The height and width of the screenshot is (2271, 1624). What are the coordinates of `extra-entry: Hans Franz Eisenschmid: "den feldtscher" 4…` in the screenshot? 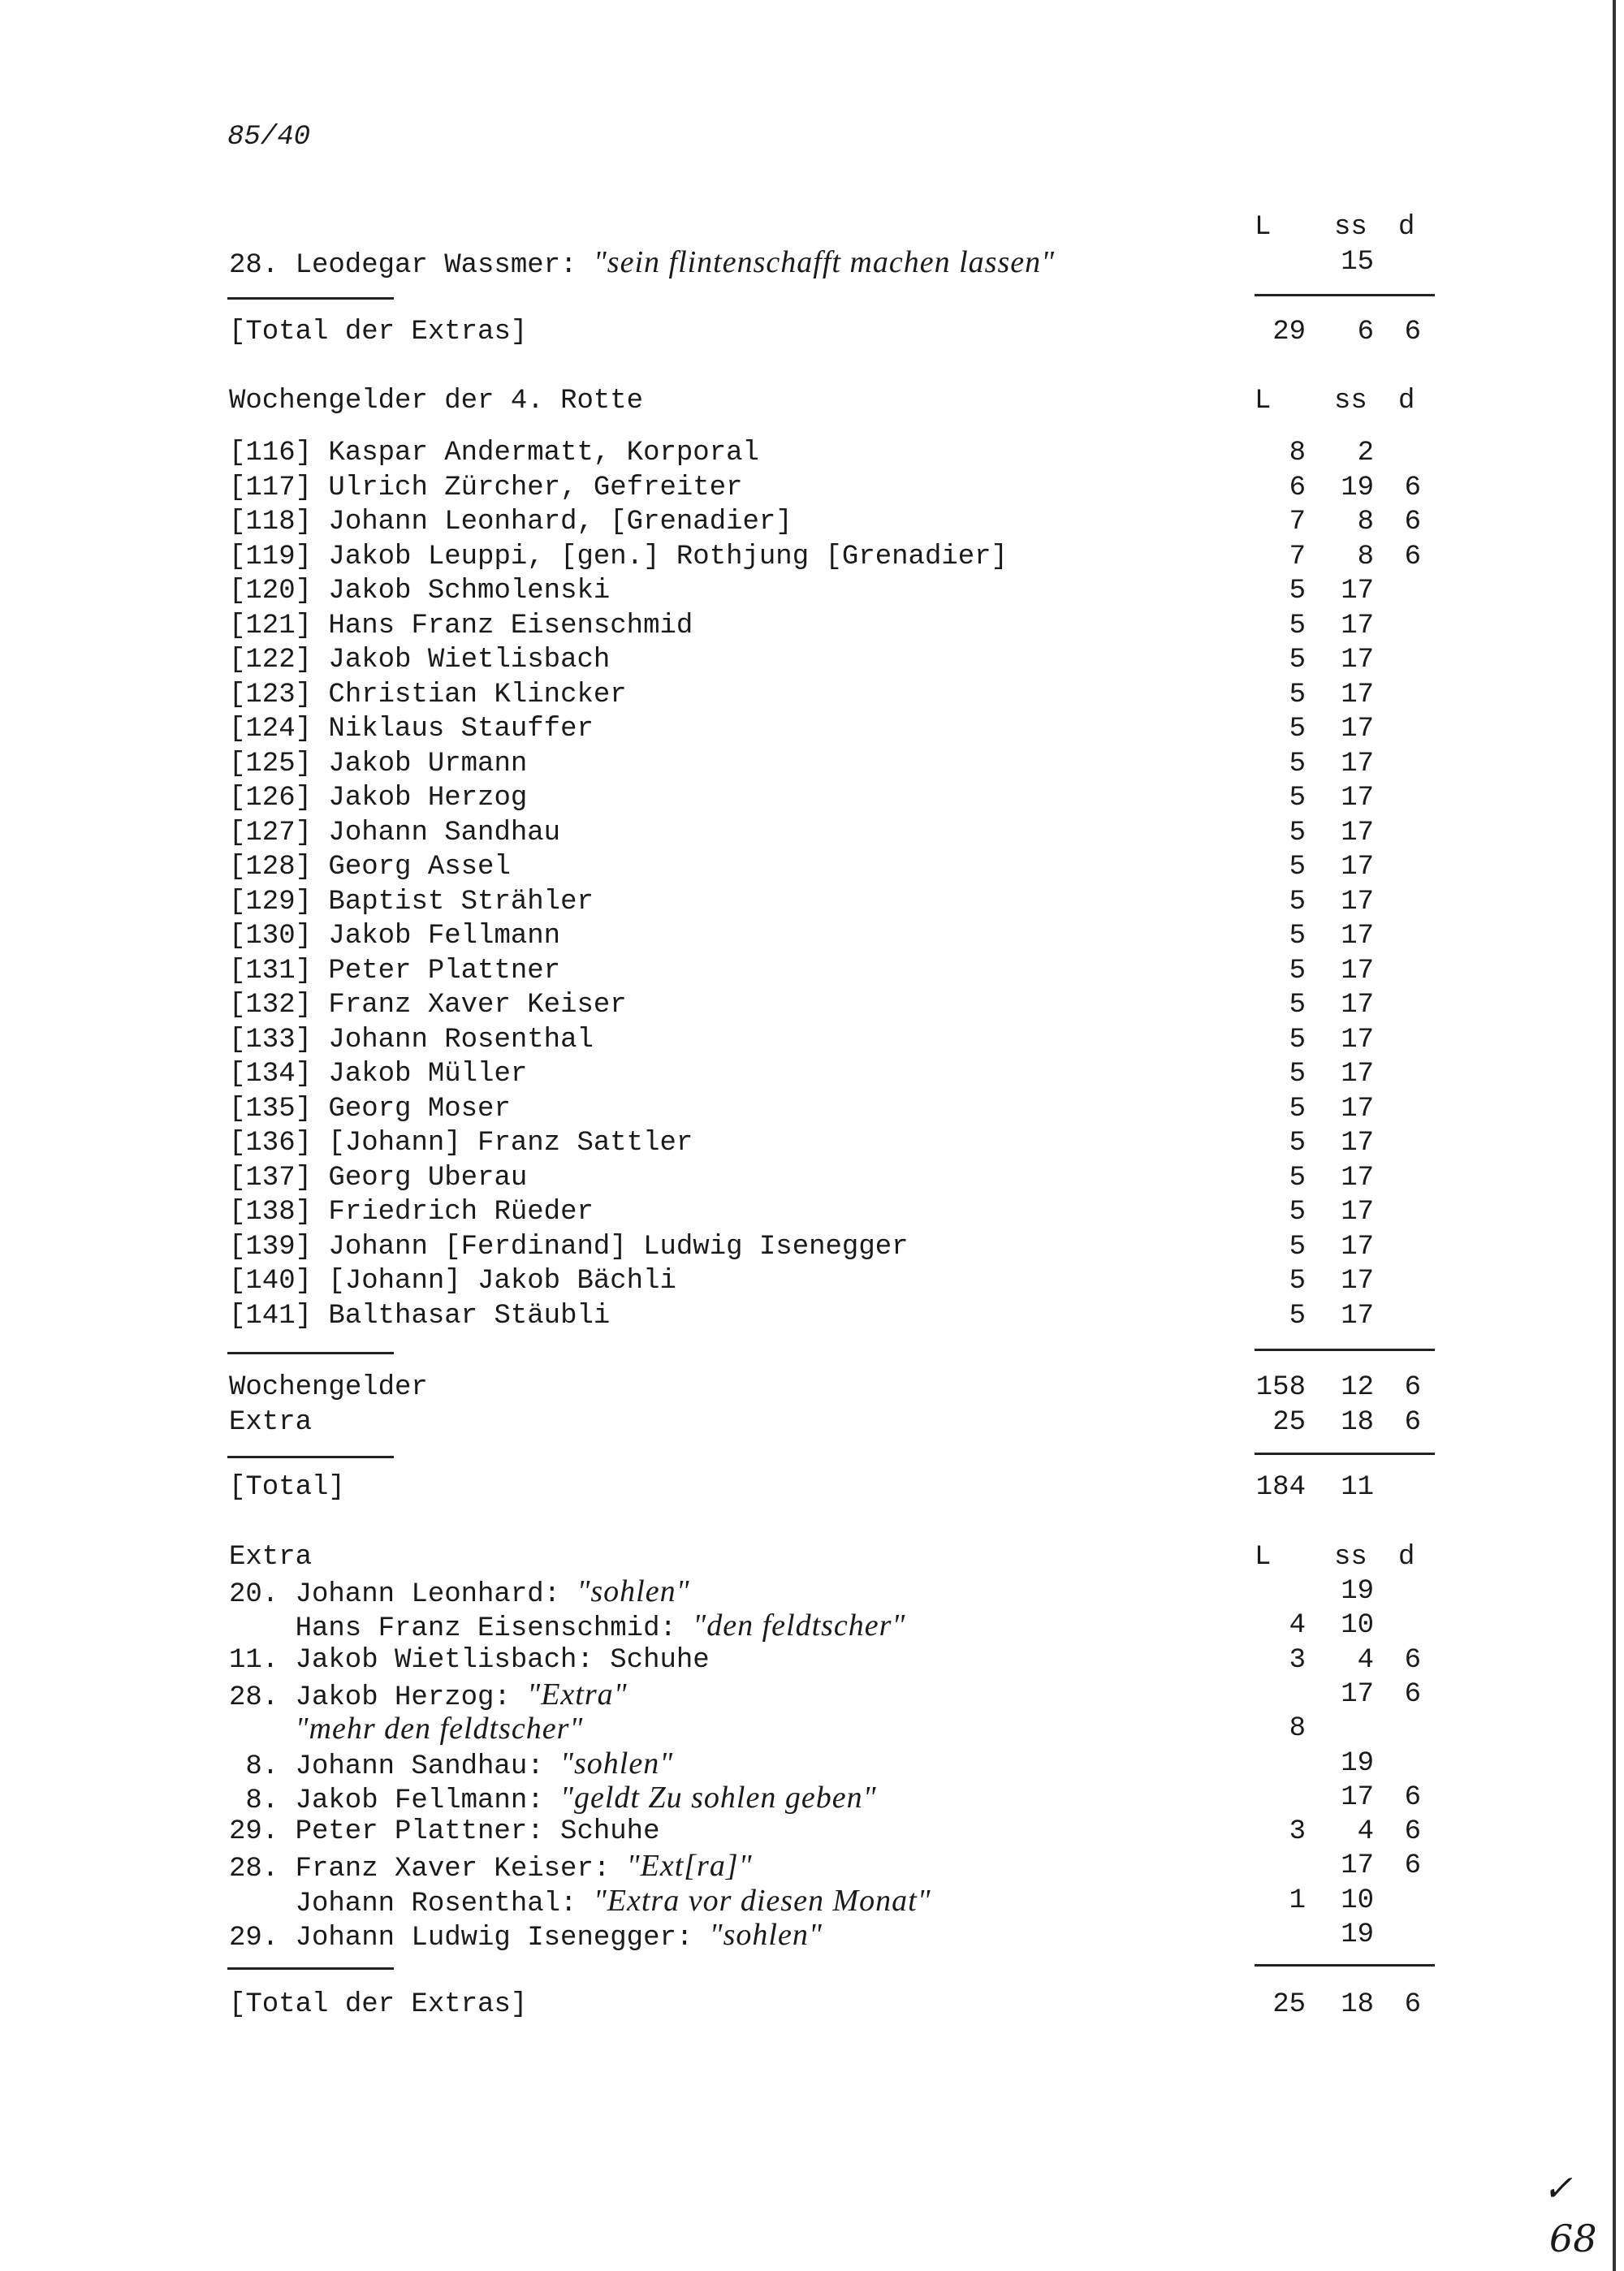 It's located at (812, 1626).